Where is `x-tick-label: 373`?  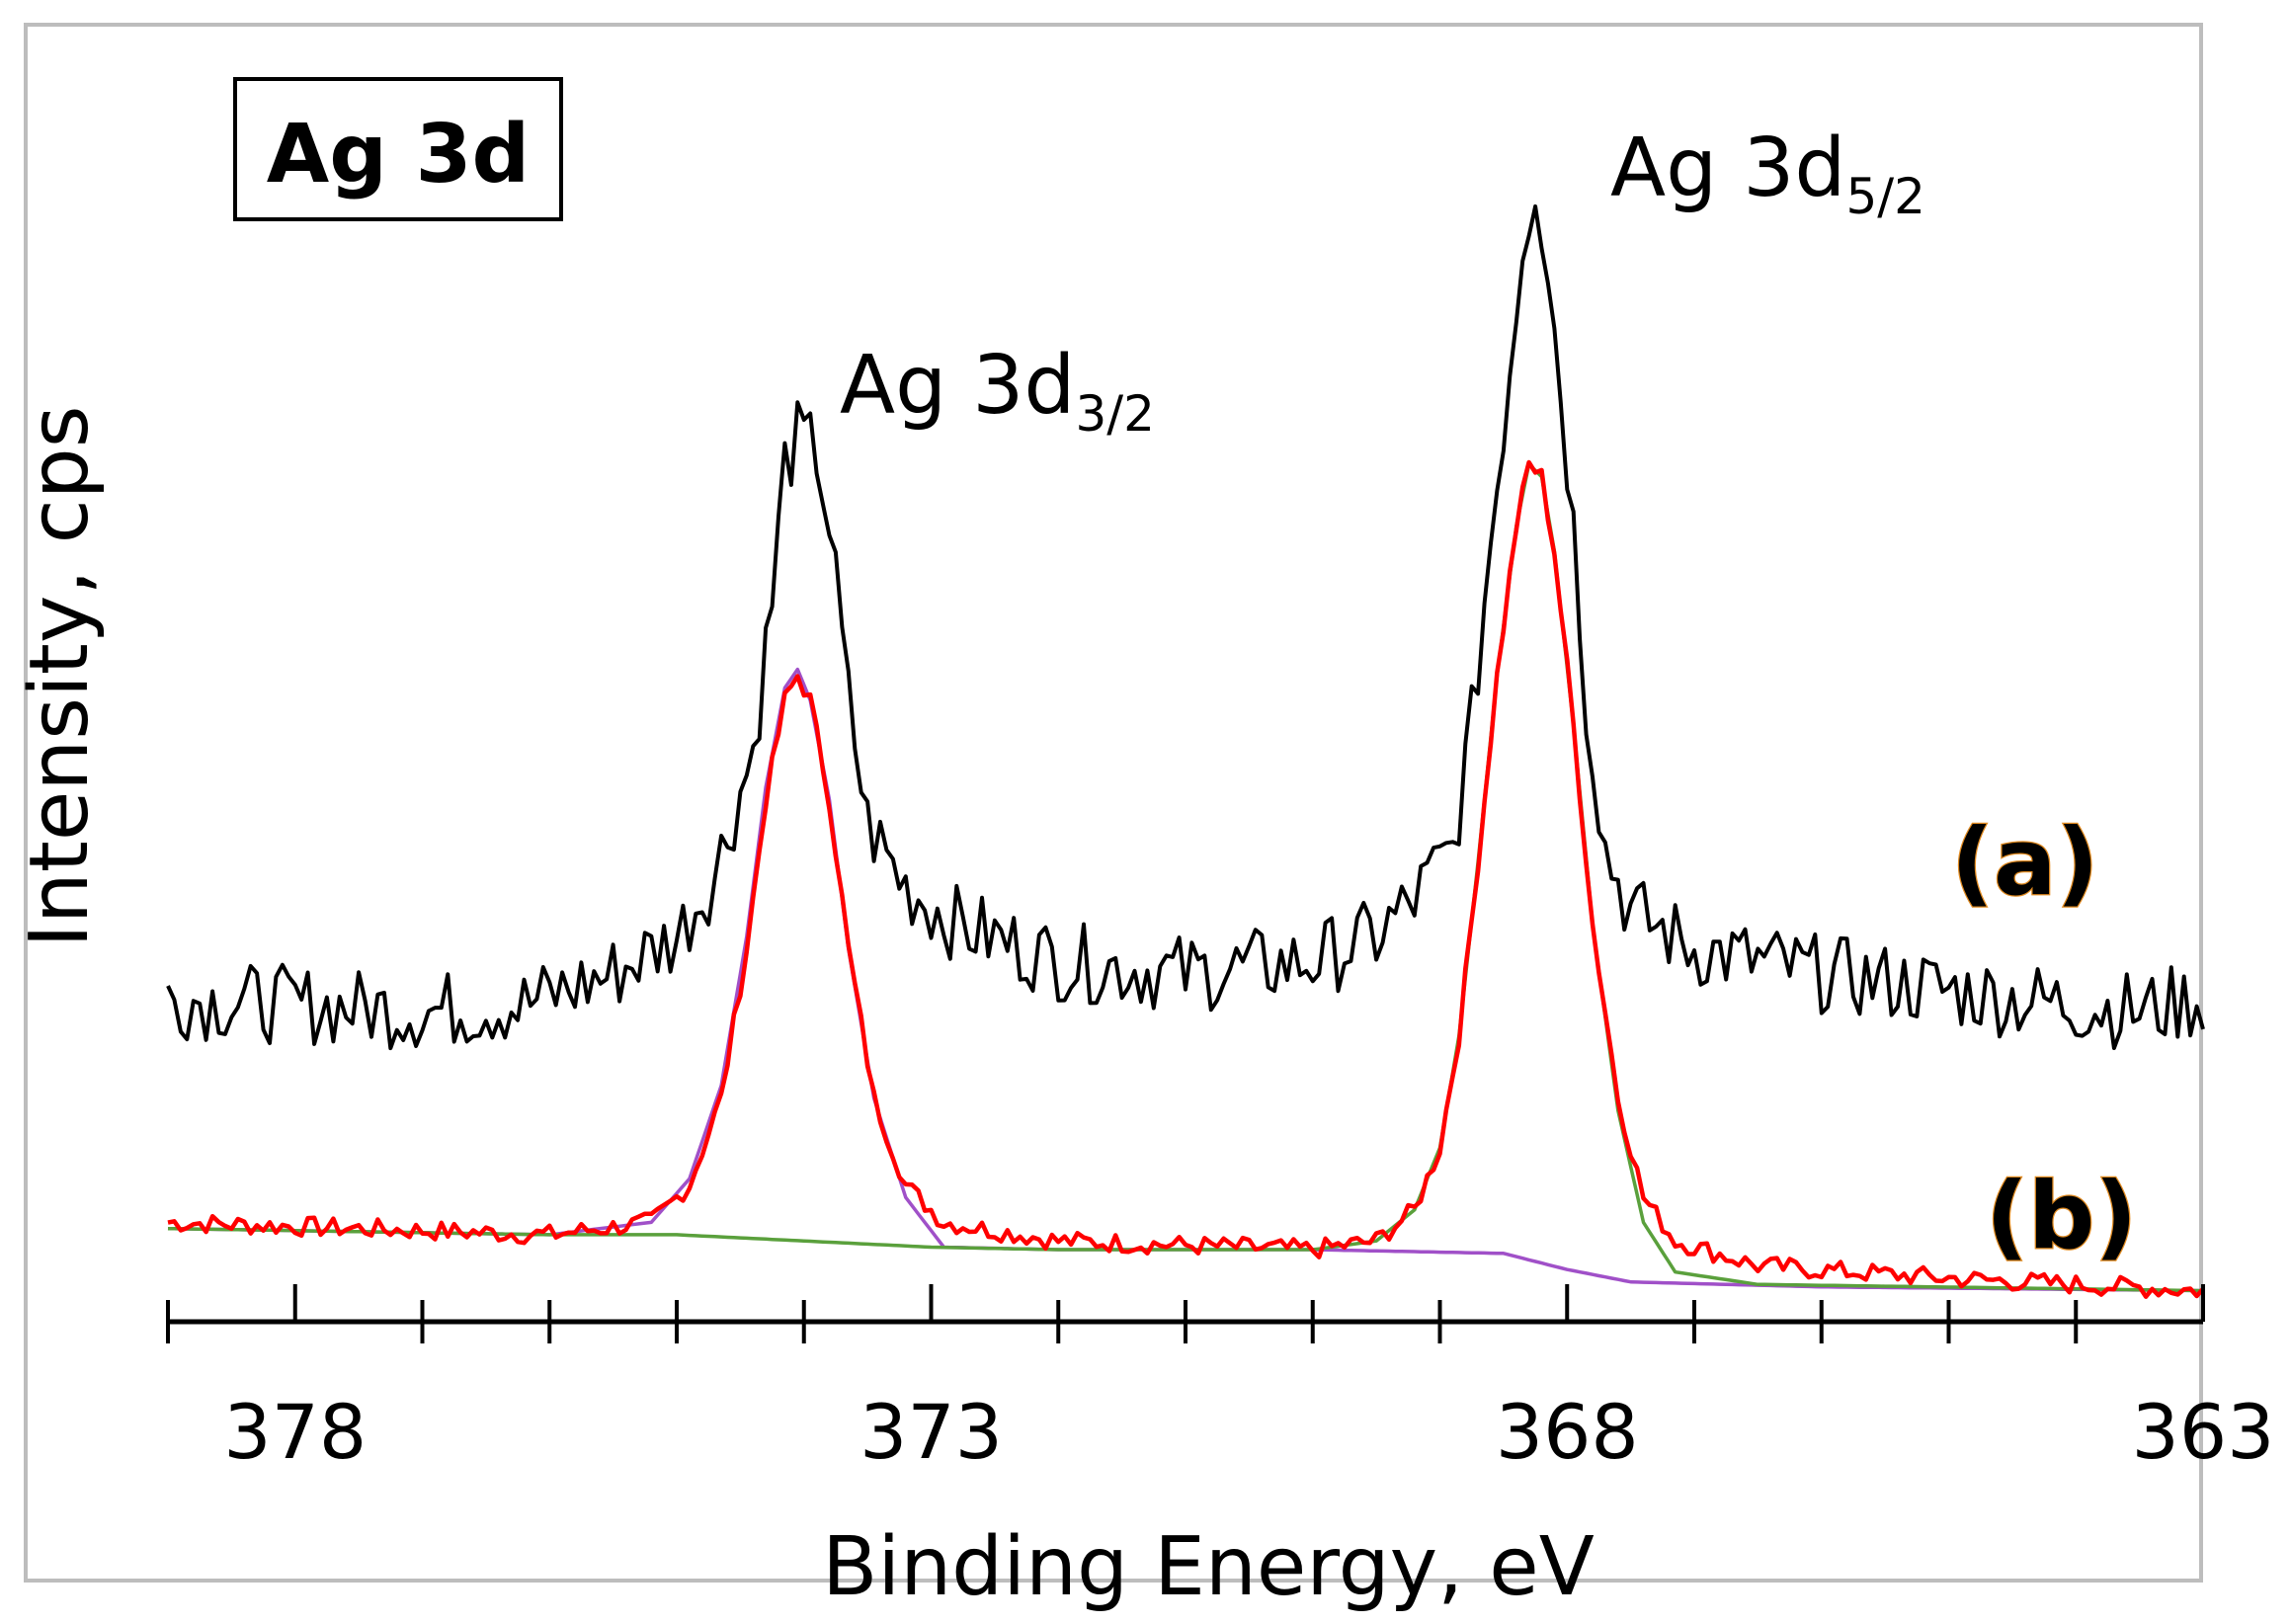 x-tick-label: 373 is located at coordinates (931, 1432).